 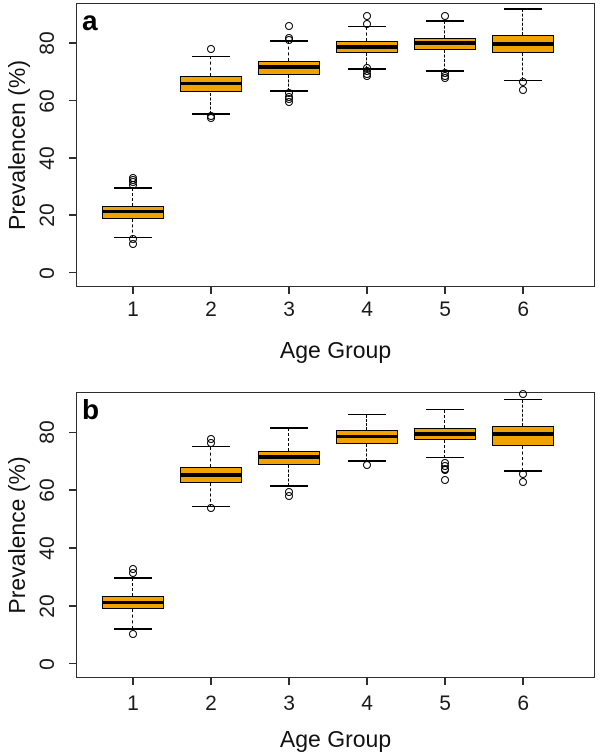 What do you see at coordinates (47, 490) in the screenshot?
I see `y-axis-tick-label: 60` at bounding box center [47, 490].